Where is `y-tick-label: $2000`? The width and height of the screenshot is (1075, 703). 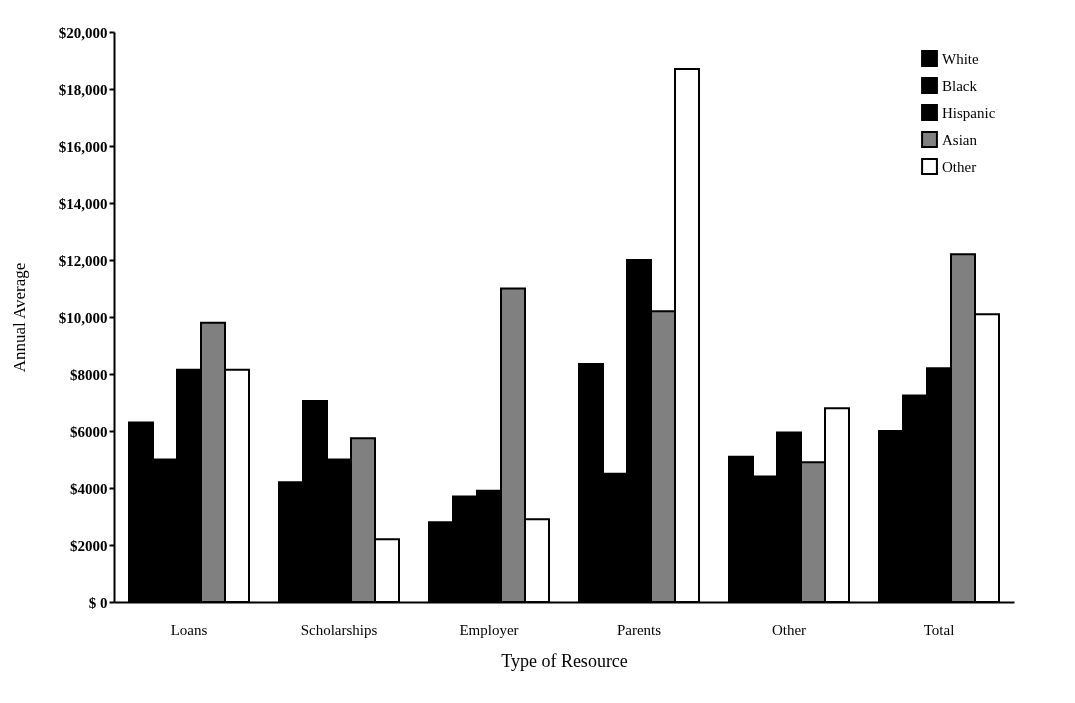 y-tick-label: $2000 is located at coordinates (89, 545).